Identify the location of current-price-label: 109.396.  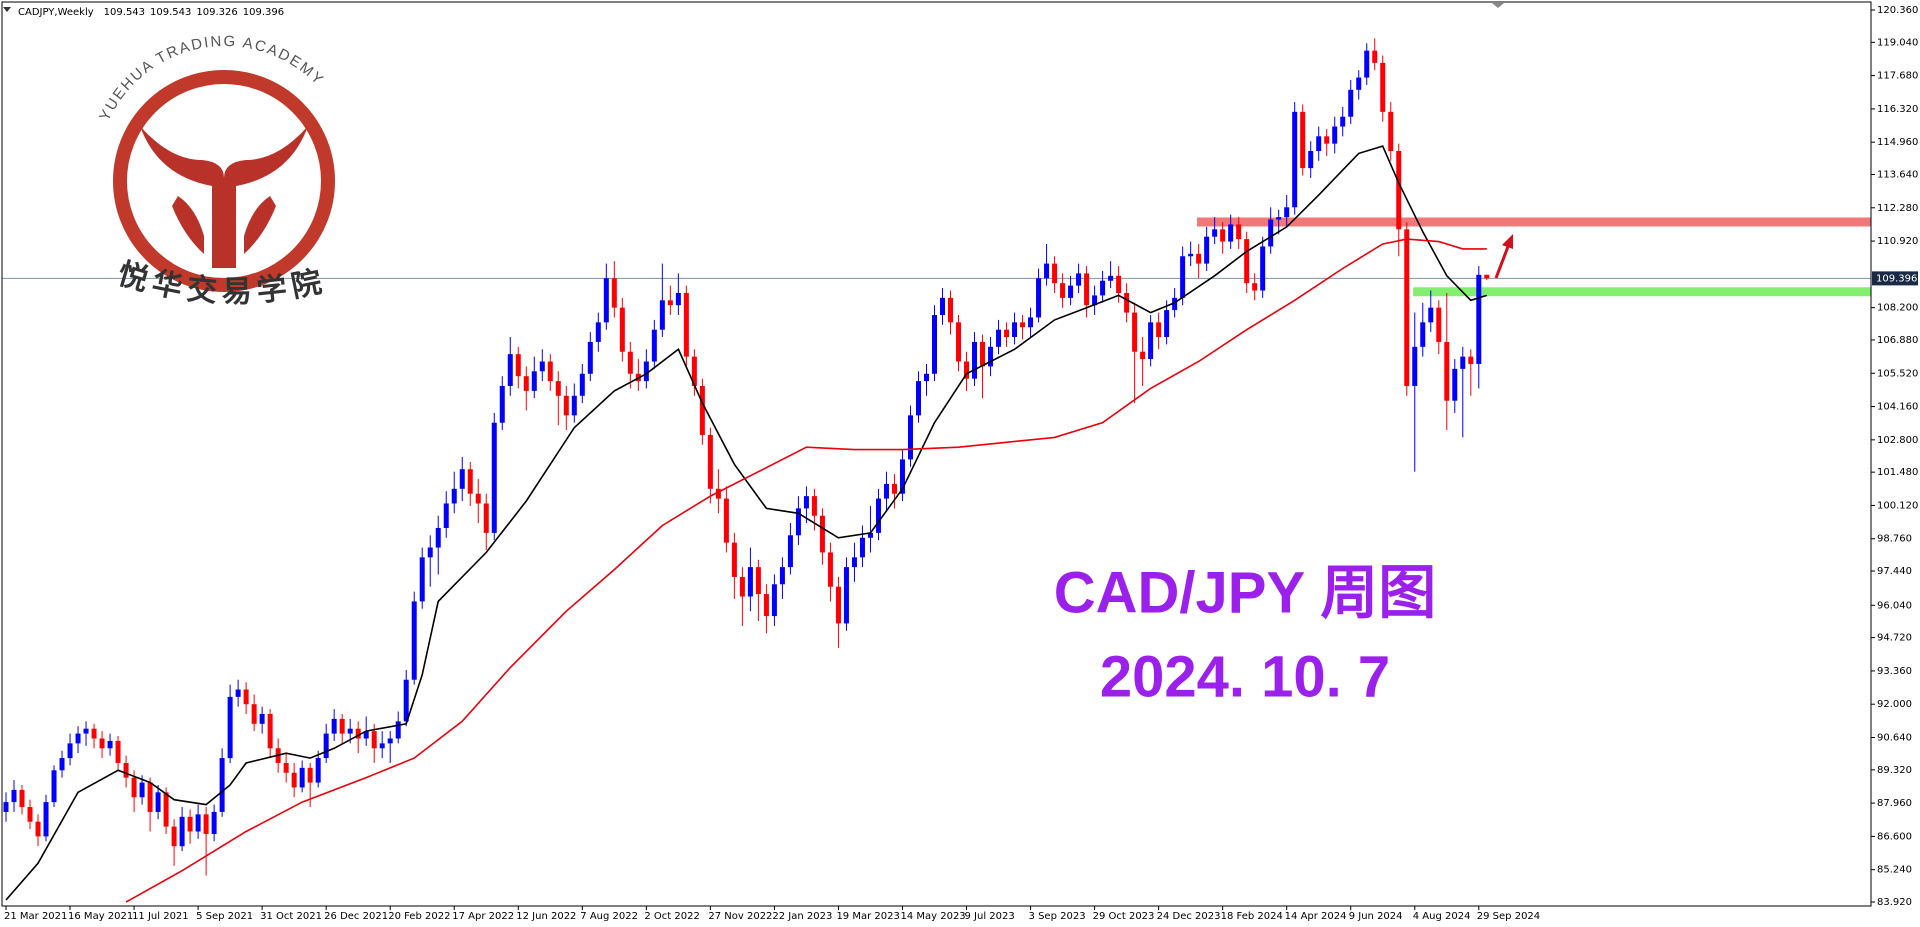
(1896, 278).